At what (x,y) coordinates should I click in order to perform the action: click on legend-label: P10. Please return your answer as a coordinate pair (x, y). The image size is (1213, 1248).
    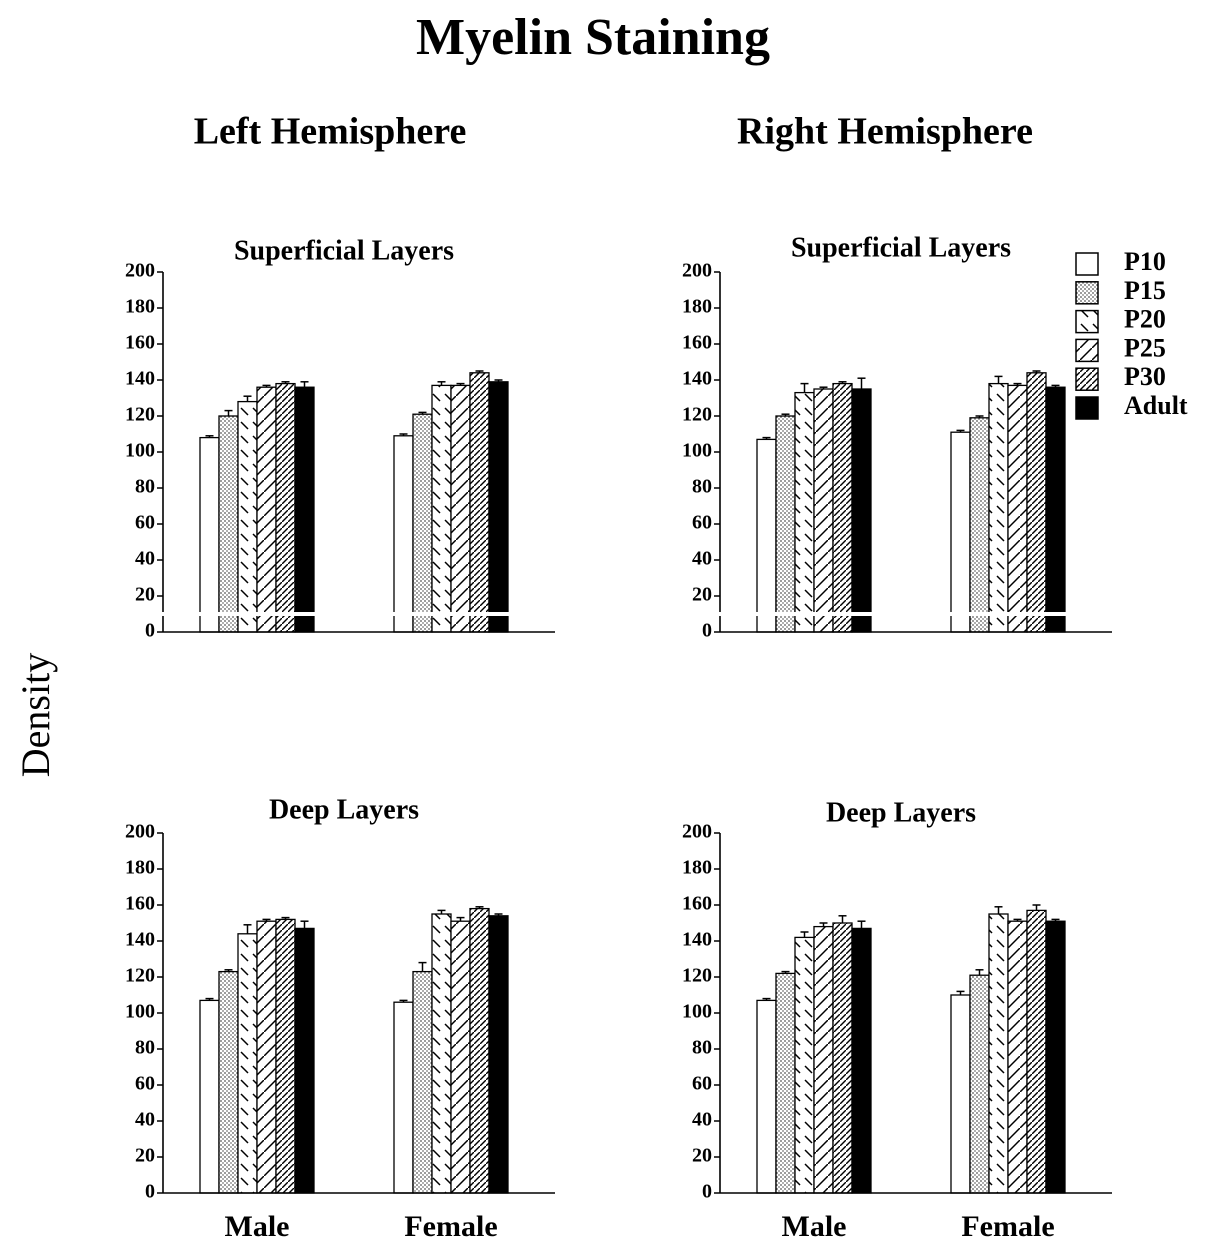
    Looking at the image, I should click on (1145, 261).